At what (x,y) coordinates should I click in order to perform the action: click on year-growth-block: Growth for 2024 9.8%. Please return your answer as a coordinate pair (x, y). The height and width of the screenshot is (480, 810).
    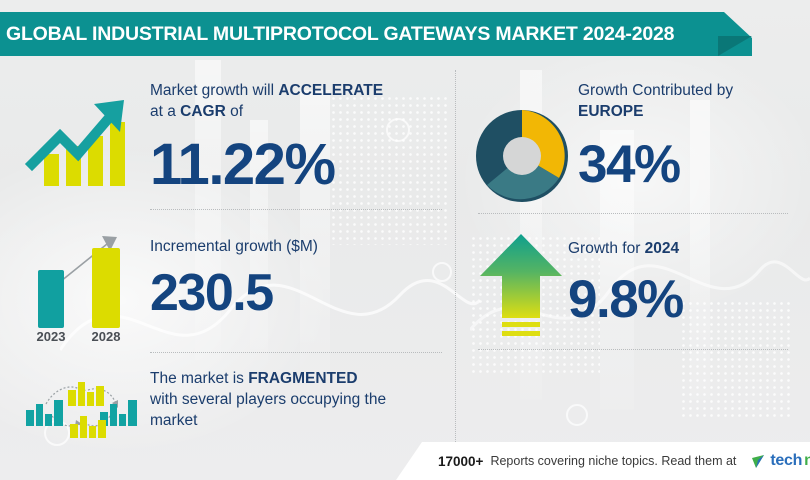
    Looking at the image, I should click on (689, 282).